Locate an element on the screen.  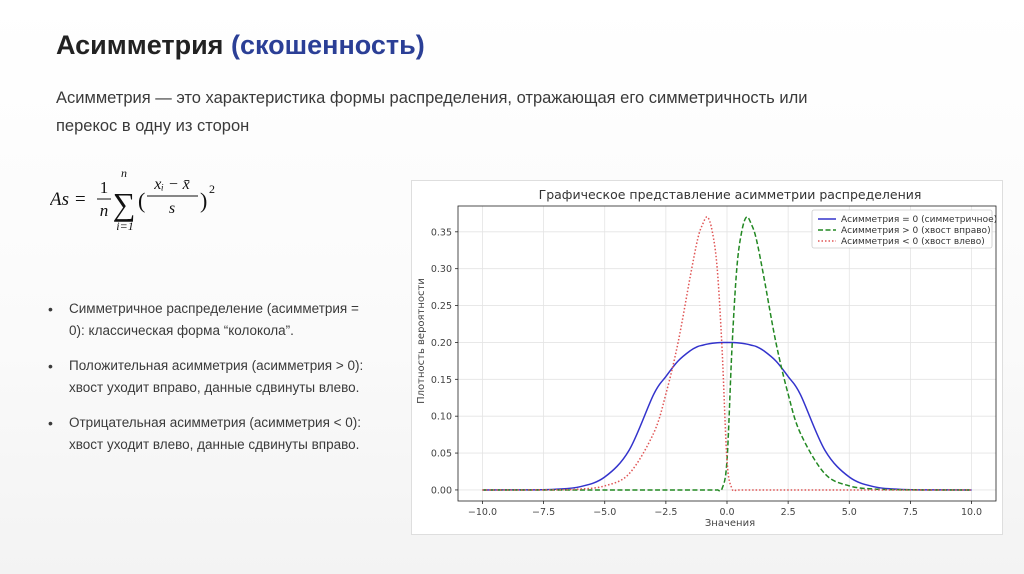
legend-box is located at coordinates (902, 229).